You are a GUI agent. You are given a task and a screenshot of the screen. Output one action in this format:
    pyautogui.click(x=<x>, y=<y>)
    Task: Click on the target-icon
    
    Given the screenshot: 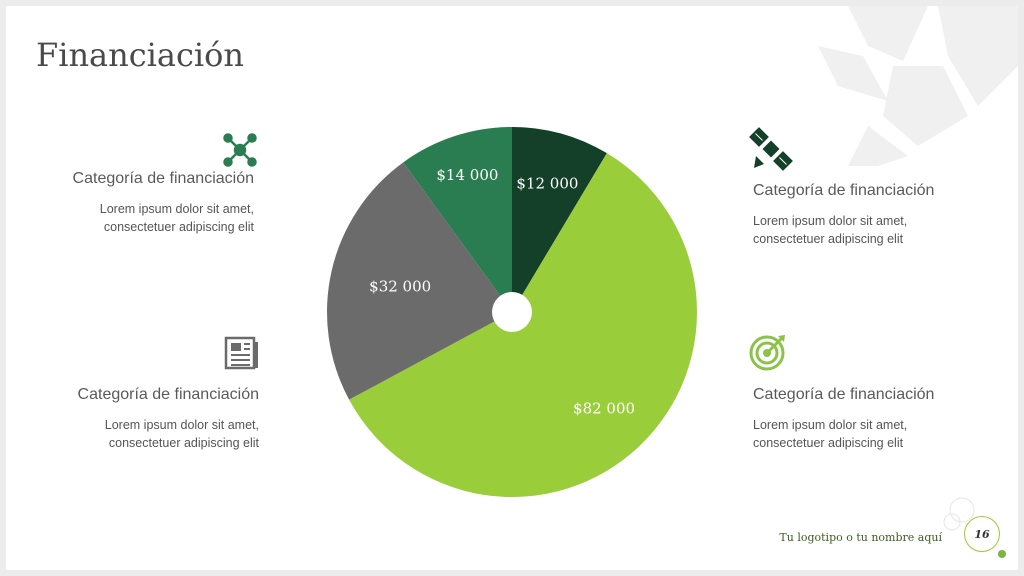 What is the action you would take?
    pyautogui.click(x=767, y=353)
    